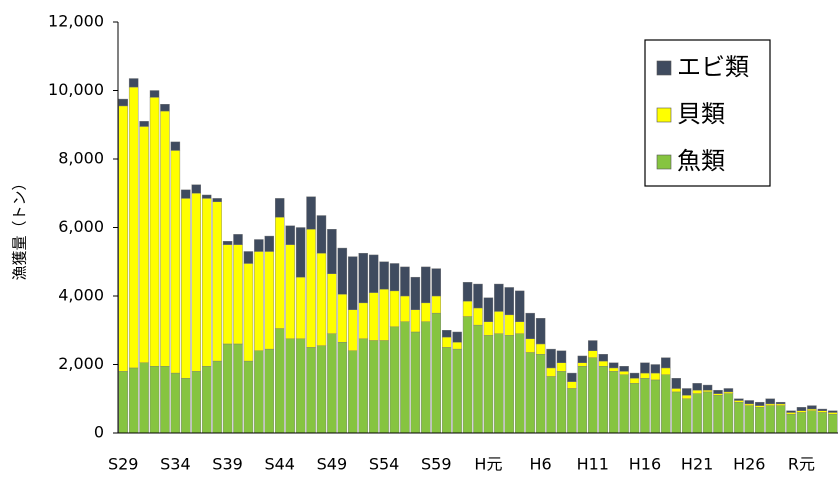  Describe the element at coordinates (701, 114) in the screenshot. I see `legend-label: 貝類` at that location.